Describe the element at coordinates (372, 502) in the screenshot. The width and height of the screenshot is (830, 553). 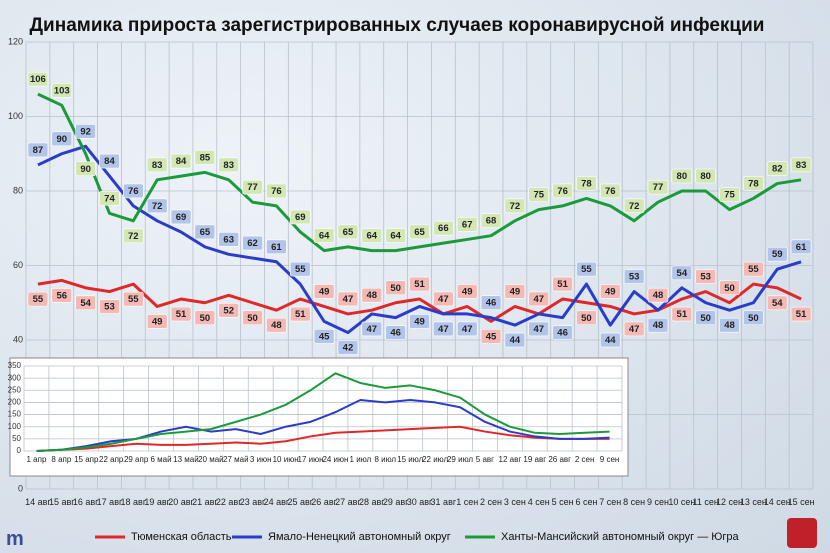
I see `x-tick-label: 28 авг` at that location.